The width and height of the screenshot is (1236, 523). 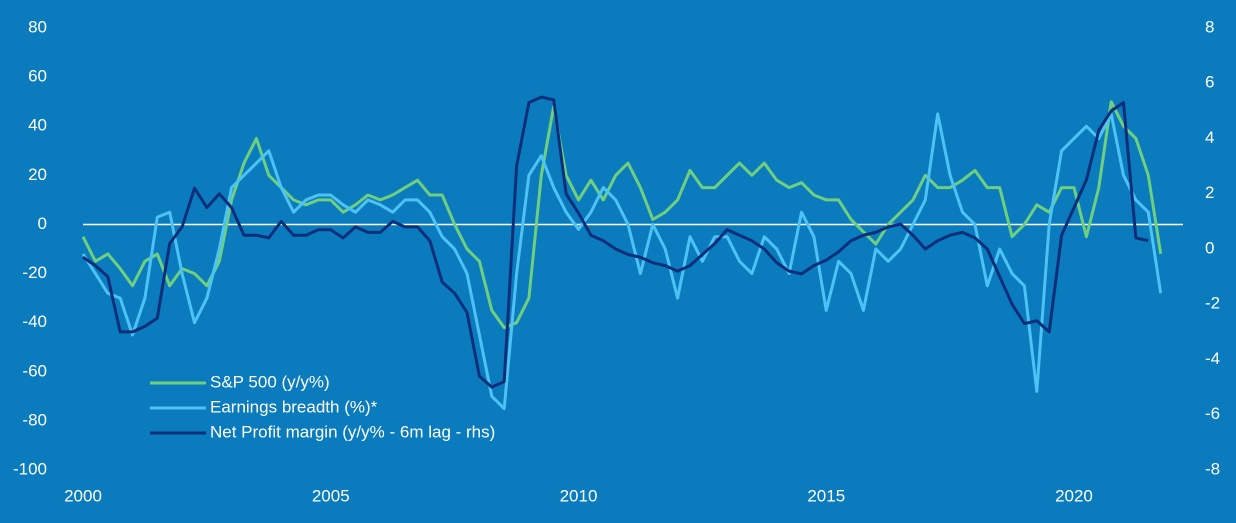 What do you see at coordinates (30, 468) in the screenshot?
I see `y-tick-label: -100` at bounding box center [30, 468].